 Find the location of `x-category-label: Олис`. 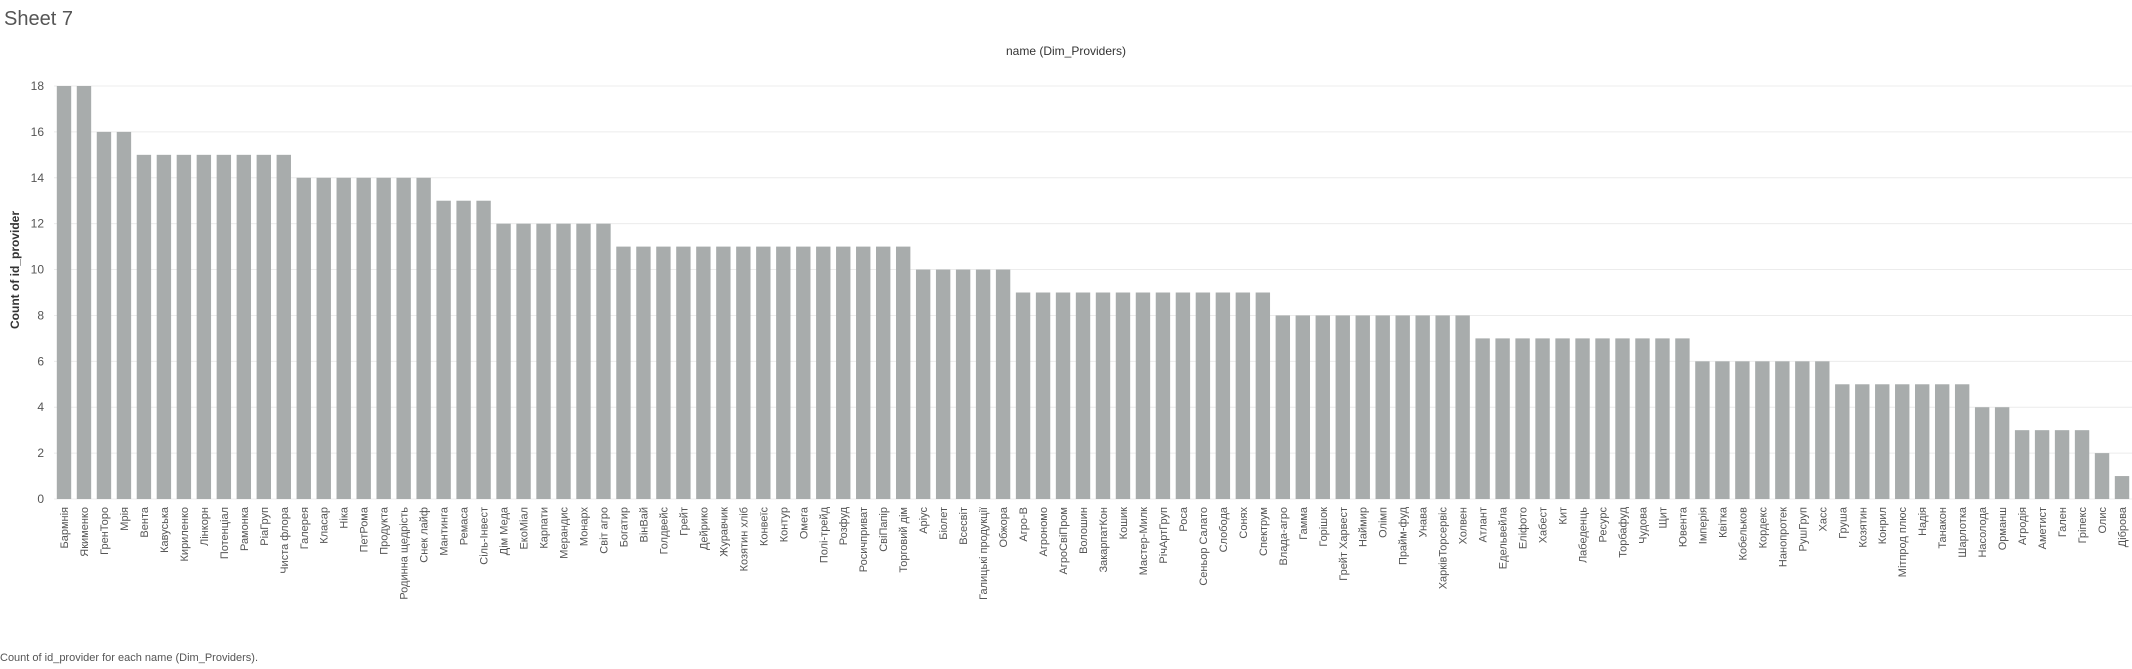

x-category-label: Олис is located at coordinates (2103, 520).